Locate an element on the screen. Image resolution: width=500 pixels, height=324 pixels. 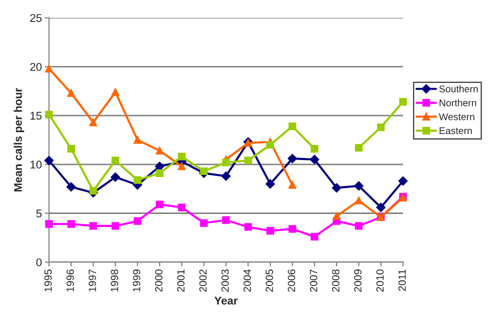
x-tick-label: 2006 is located at coordinates (292, 281).